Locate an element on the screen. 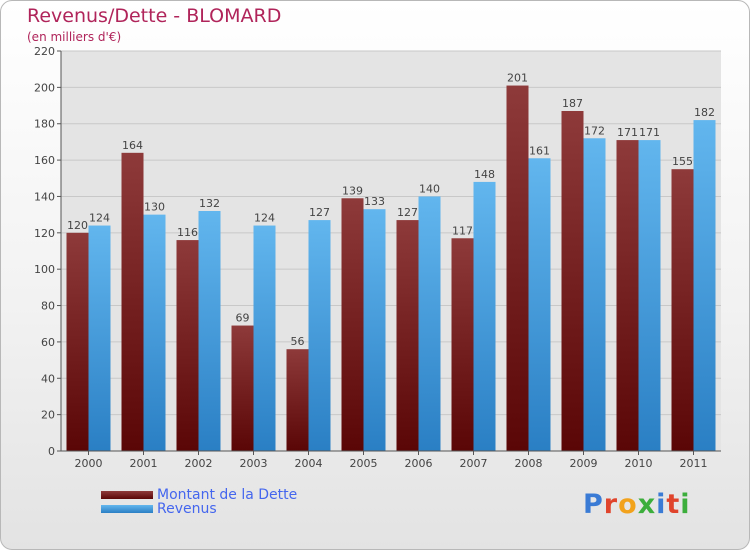 Image resolution: width=750 pixels, height=550 pixels. legend-item-revenue: Revenus is located at coordinates (159, 509).